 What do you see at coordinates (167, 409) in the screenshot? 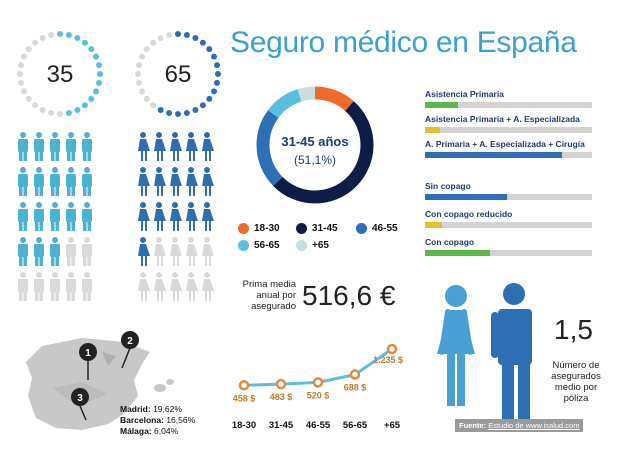
I see `city-pct: 19,62%` at bounding box center [167, 409].